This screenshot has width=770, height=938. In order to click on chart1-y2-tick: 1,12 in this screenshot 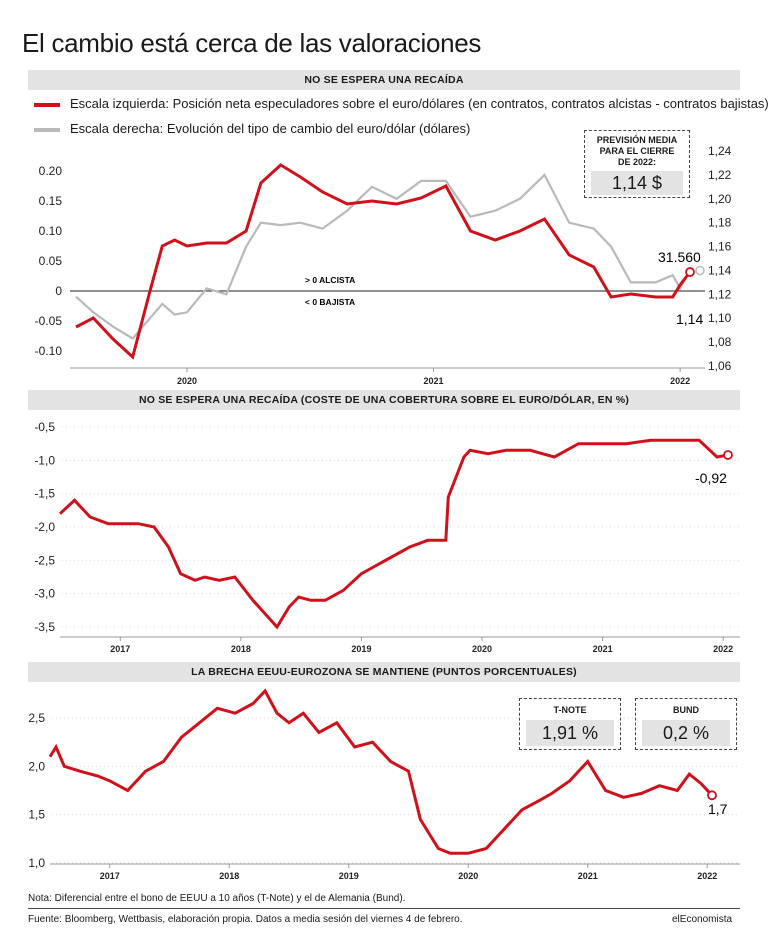, I will do `click(720, 294)`.